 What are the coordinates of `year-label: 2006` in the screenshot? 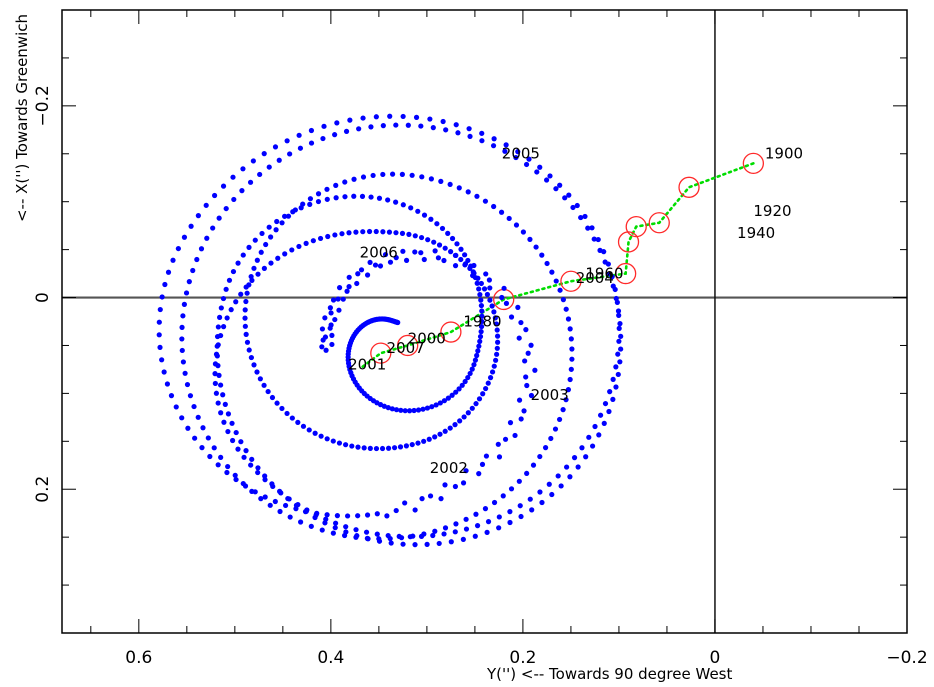 It's located at (379, 252).